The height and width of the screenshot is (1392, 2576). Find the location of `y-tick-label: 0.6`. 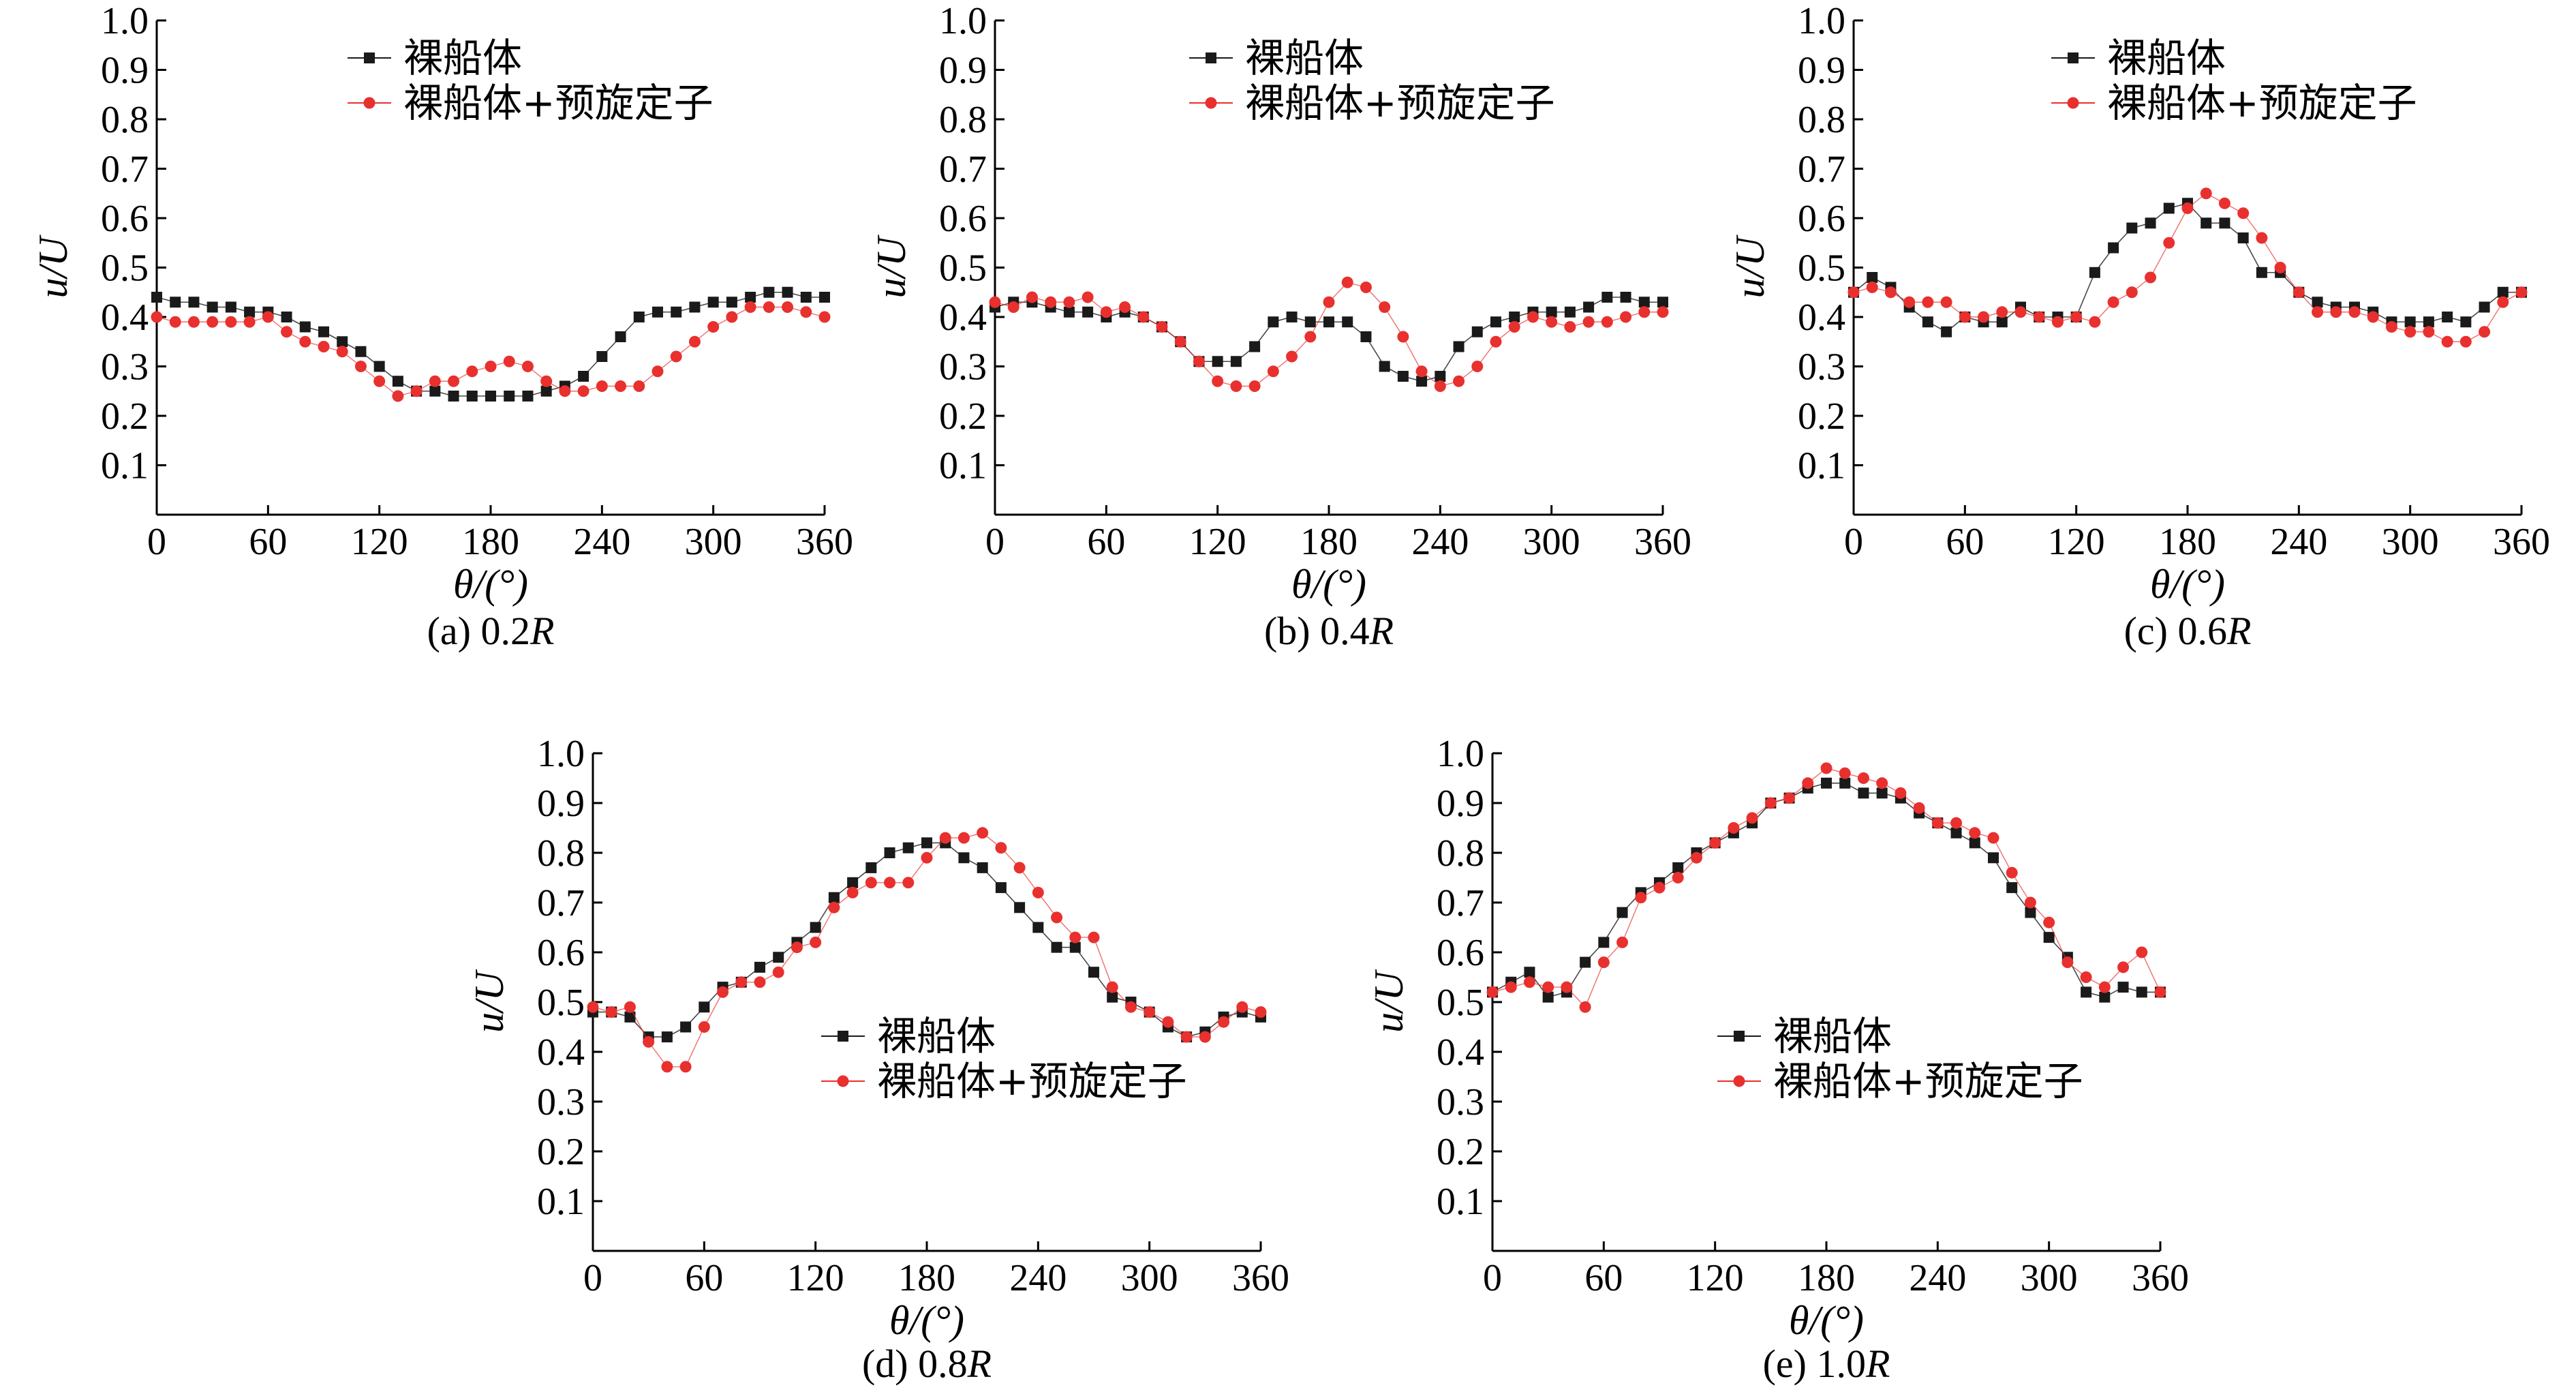

y-tick-label: 0.6 is located at coordinates (561, 953).